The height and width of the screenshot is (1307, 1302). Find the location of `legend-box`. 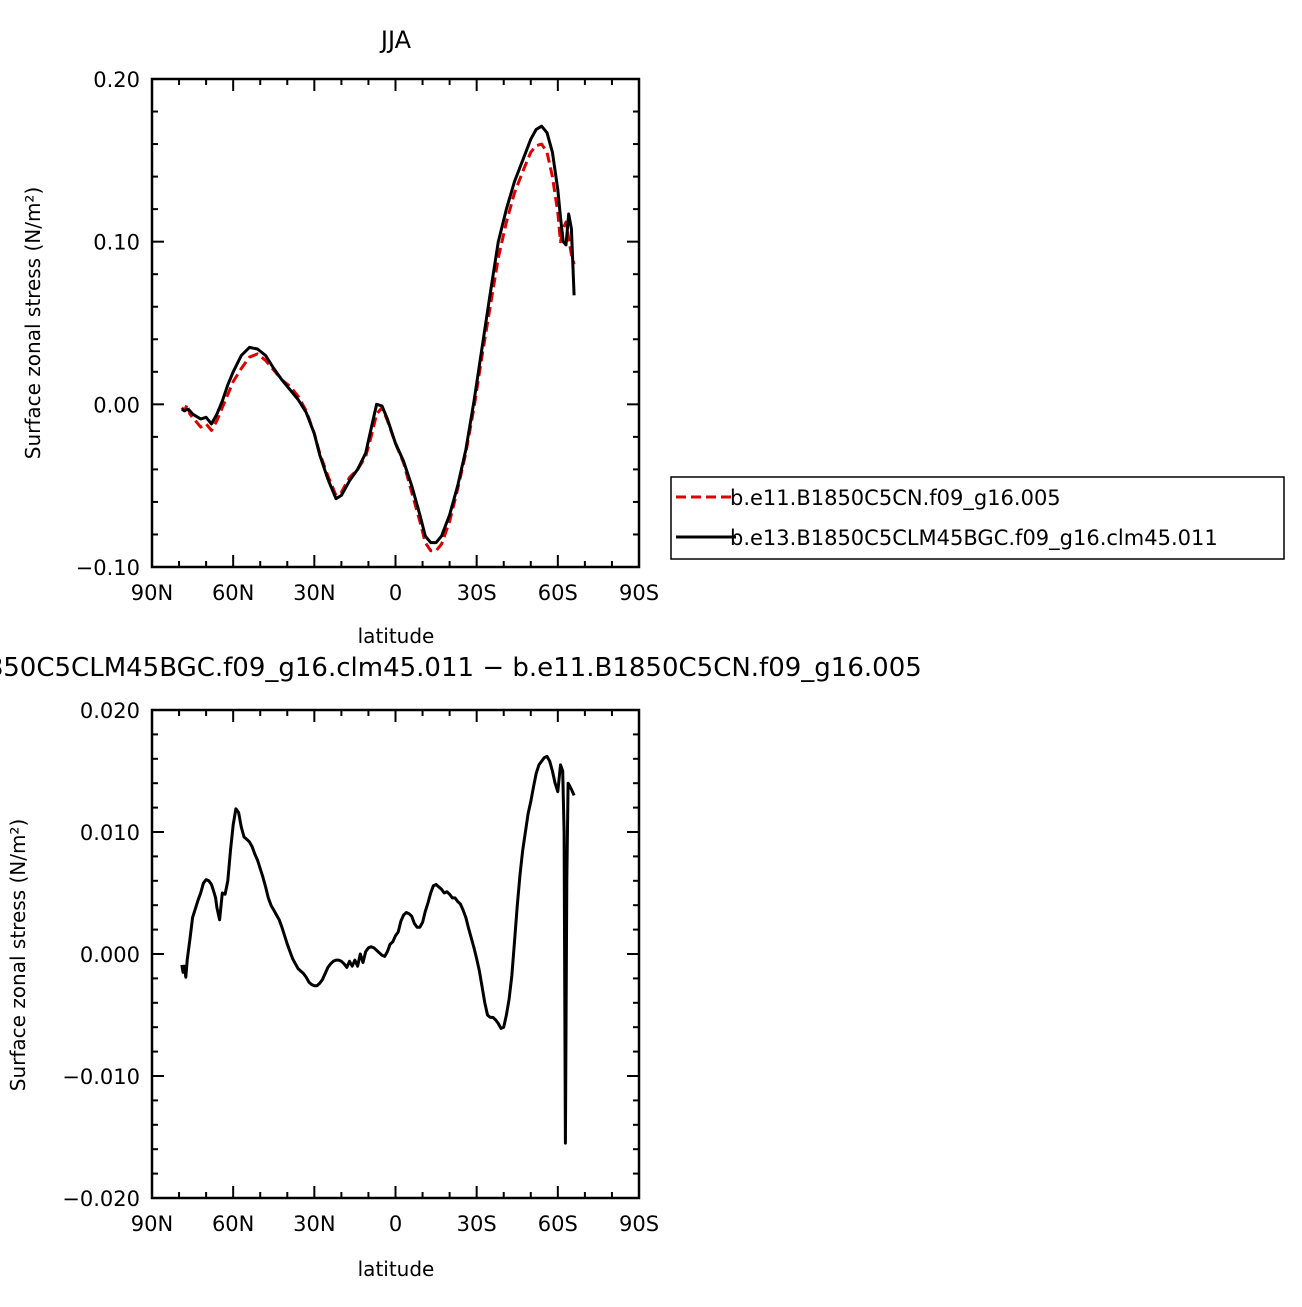

legend-box is located at coordinates (977, 518).